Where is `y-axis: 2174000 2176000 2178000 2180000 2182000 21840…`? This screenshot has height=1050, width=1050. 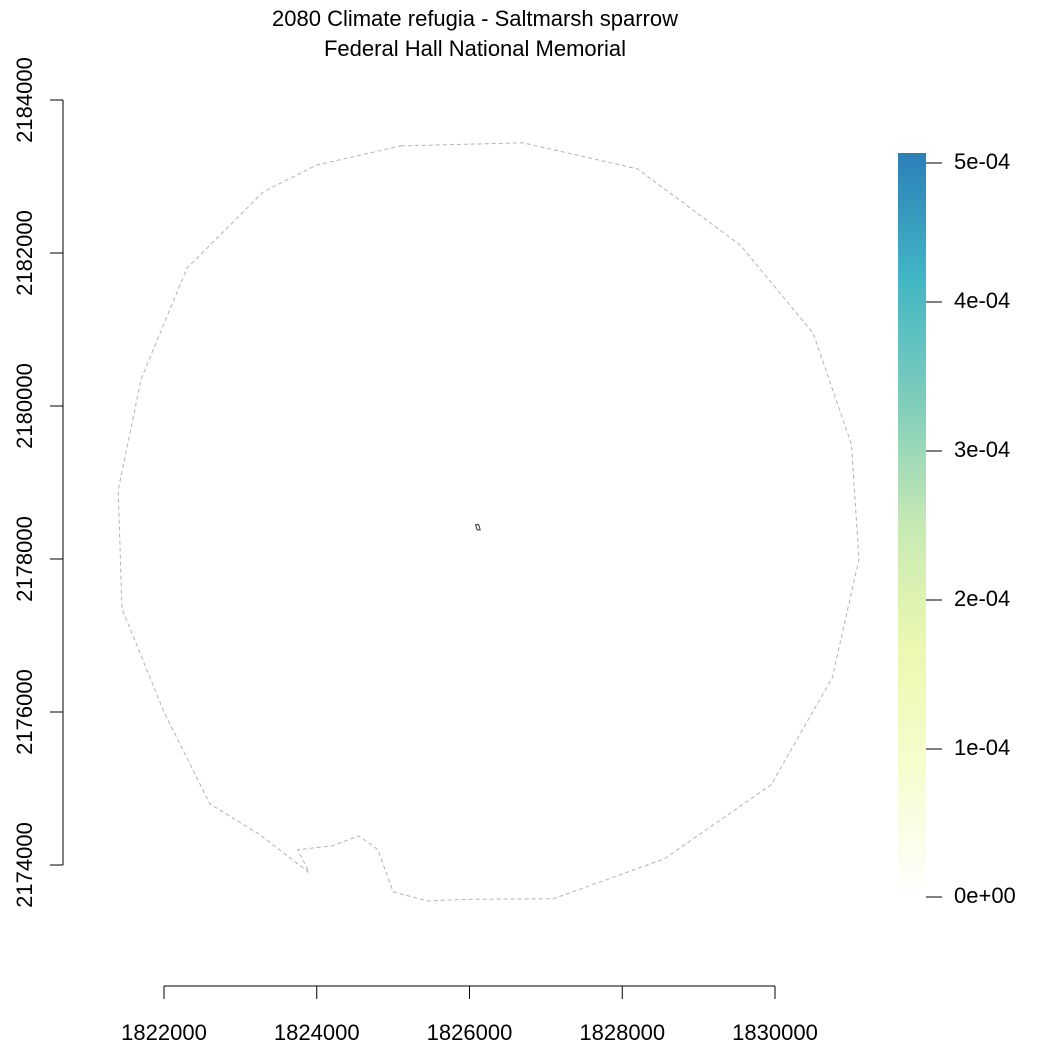 y-axis: 2174000 2176000 2178000 2180000 2182000 21840… is located at coordinates (38, 482).